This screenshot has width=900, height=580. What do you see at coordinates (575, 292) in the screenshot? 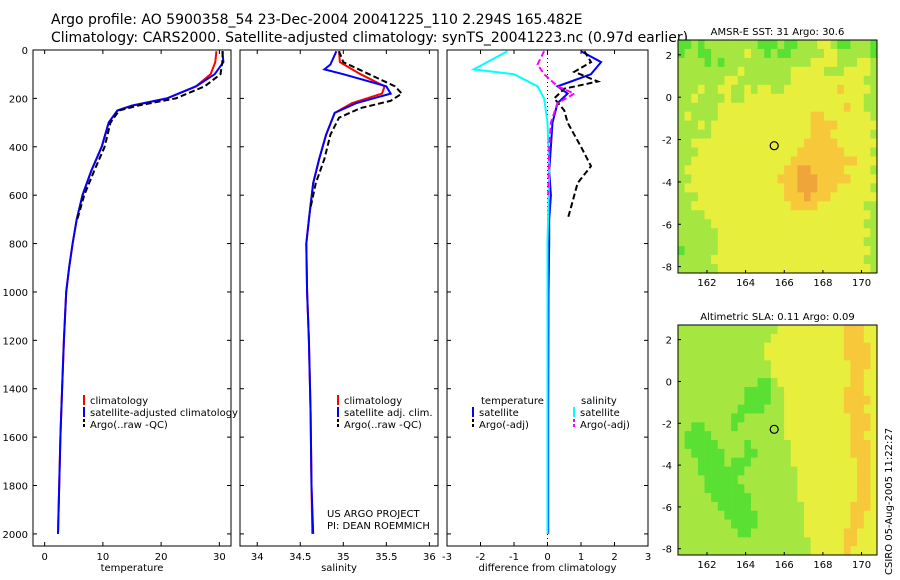
I see `difference-series-temperature-satellite` at bounding box center [575, 292].